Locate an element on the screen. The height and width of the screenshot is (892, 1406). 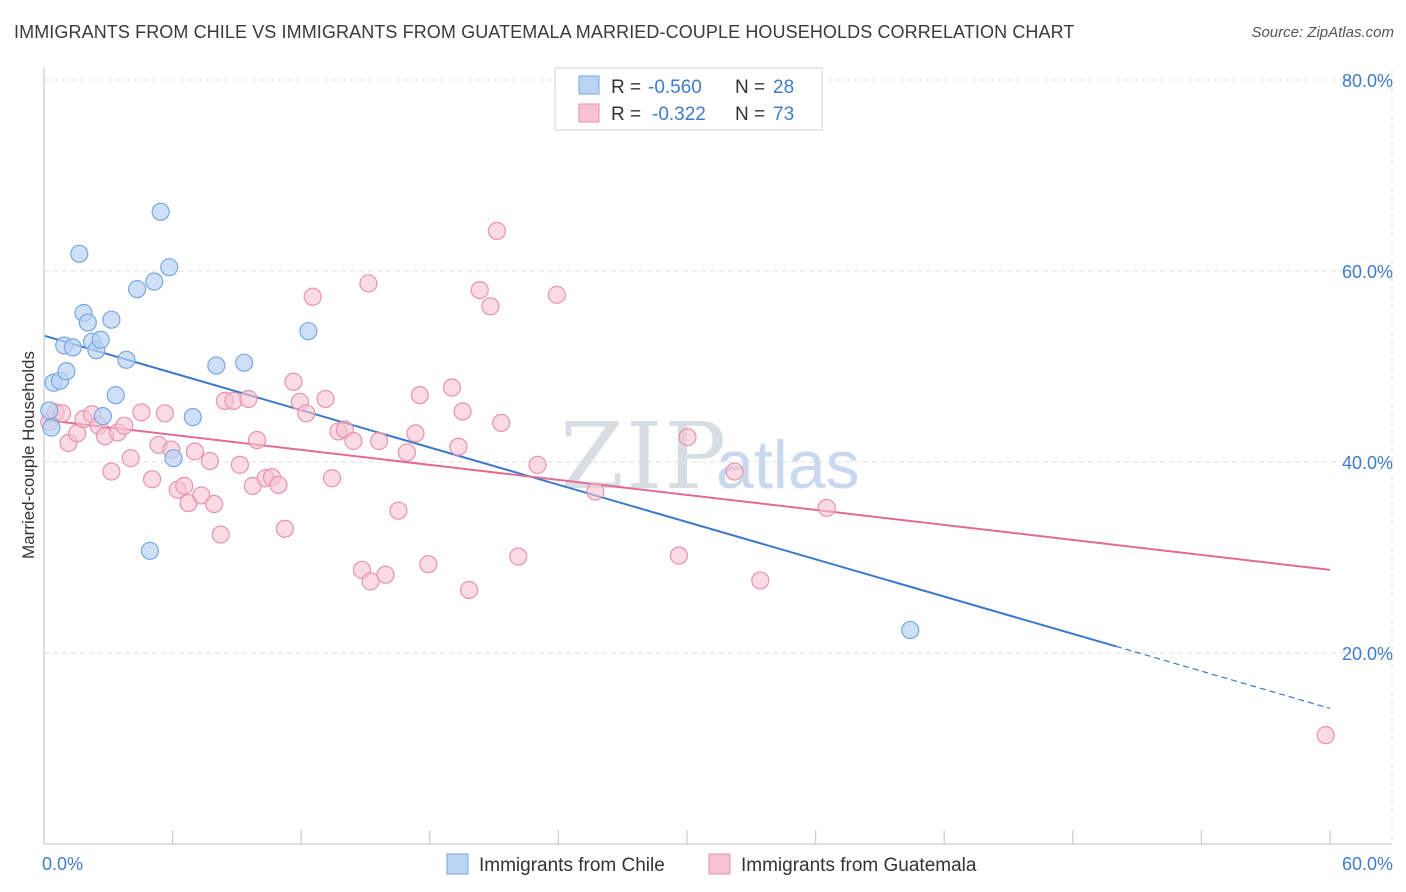
bottom-legend-chile-swatch is located at coordinates (457, 864).